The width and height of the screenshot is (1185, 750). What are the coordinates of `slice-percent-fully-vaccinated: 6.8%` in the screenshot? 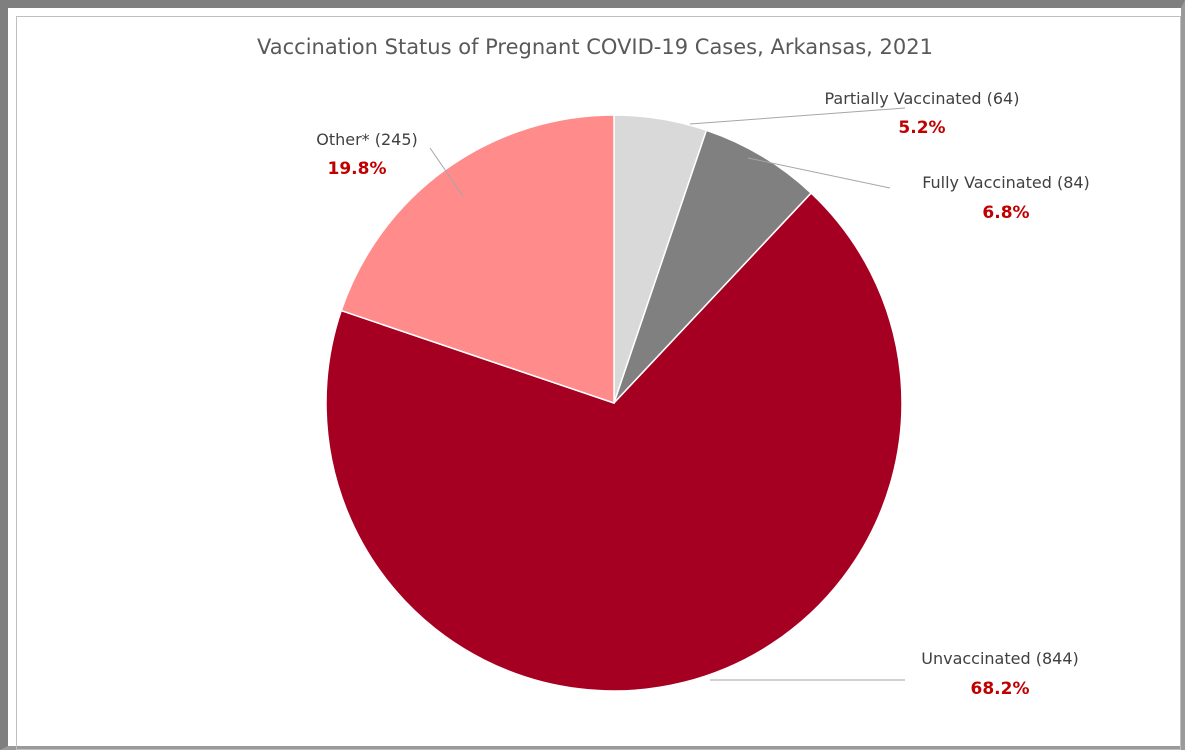 It's located at (1005, 213).